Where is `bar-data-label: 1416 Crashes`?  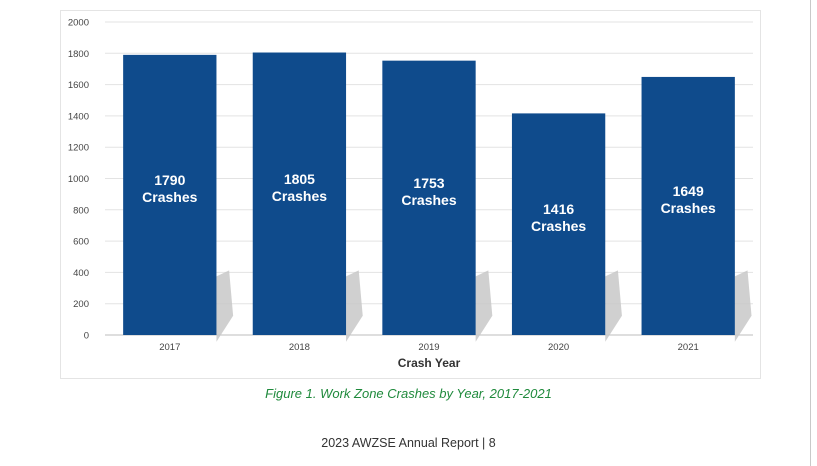 bar-data-label: 1416 Crashes is located at coordinates (558, 217).